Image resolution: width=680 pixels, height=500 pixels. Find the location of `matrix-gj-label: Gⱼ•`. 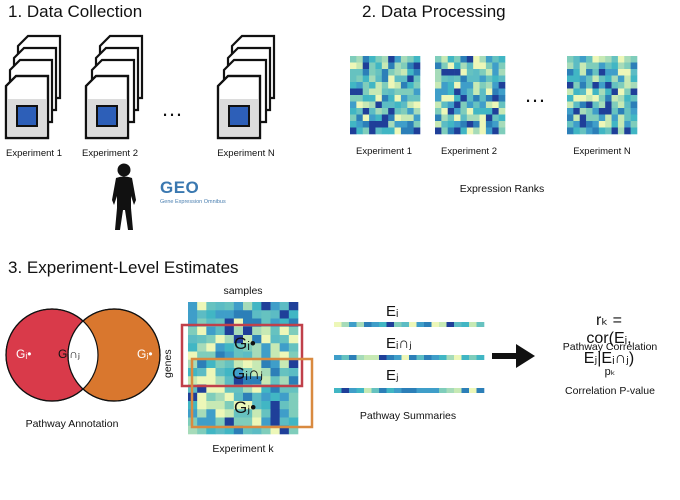

matrix-gj-label: Gⱼ• is located at coordinates (245, 407).